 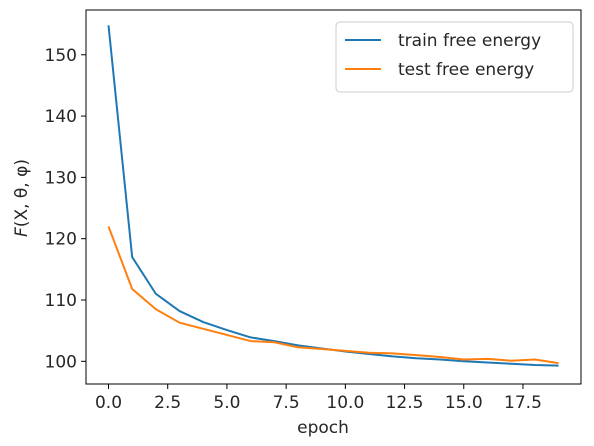 I want to click on y-axis-label-args: (X, θ, φ), so click(x=22, y=193).